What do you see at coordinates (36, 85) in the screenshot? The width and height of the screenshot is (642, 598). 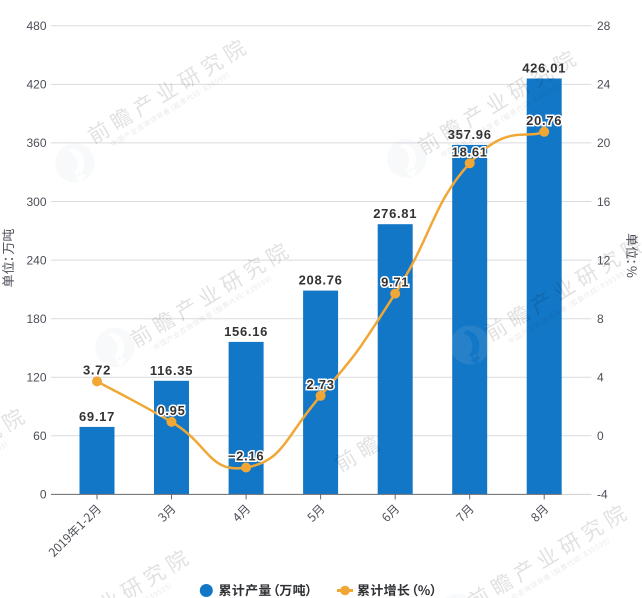 I see `svg-text: 420` at bounding box center [36, 85].